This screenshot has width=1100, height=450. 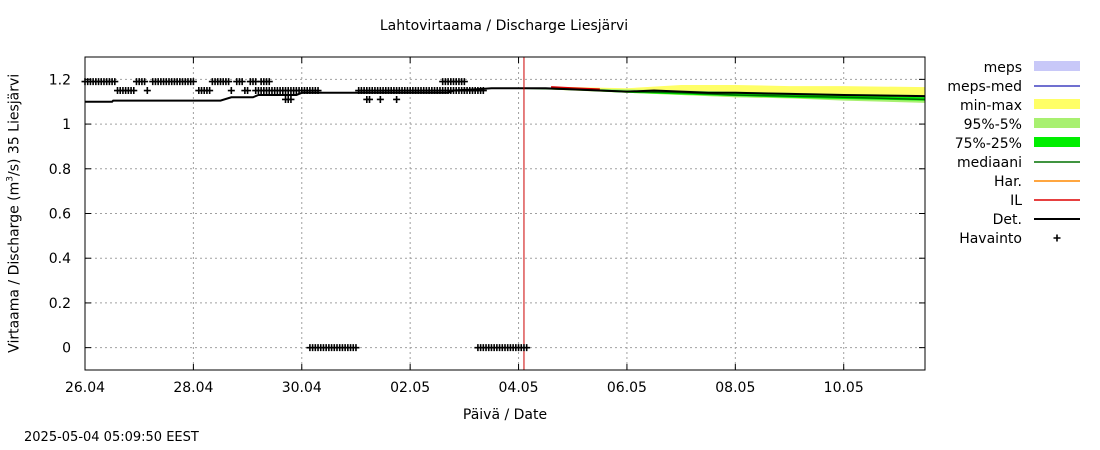 What do you see at coordinates (575, 88) in the screenshot?
I see `il-line` at bounding box center [575, 88].